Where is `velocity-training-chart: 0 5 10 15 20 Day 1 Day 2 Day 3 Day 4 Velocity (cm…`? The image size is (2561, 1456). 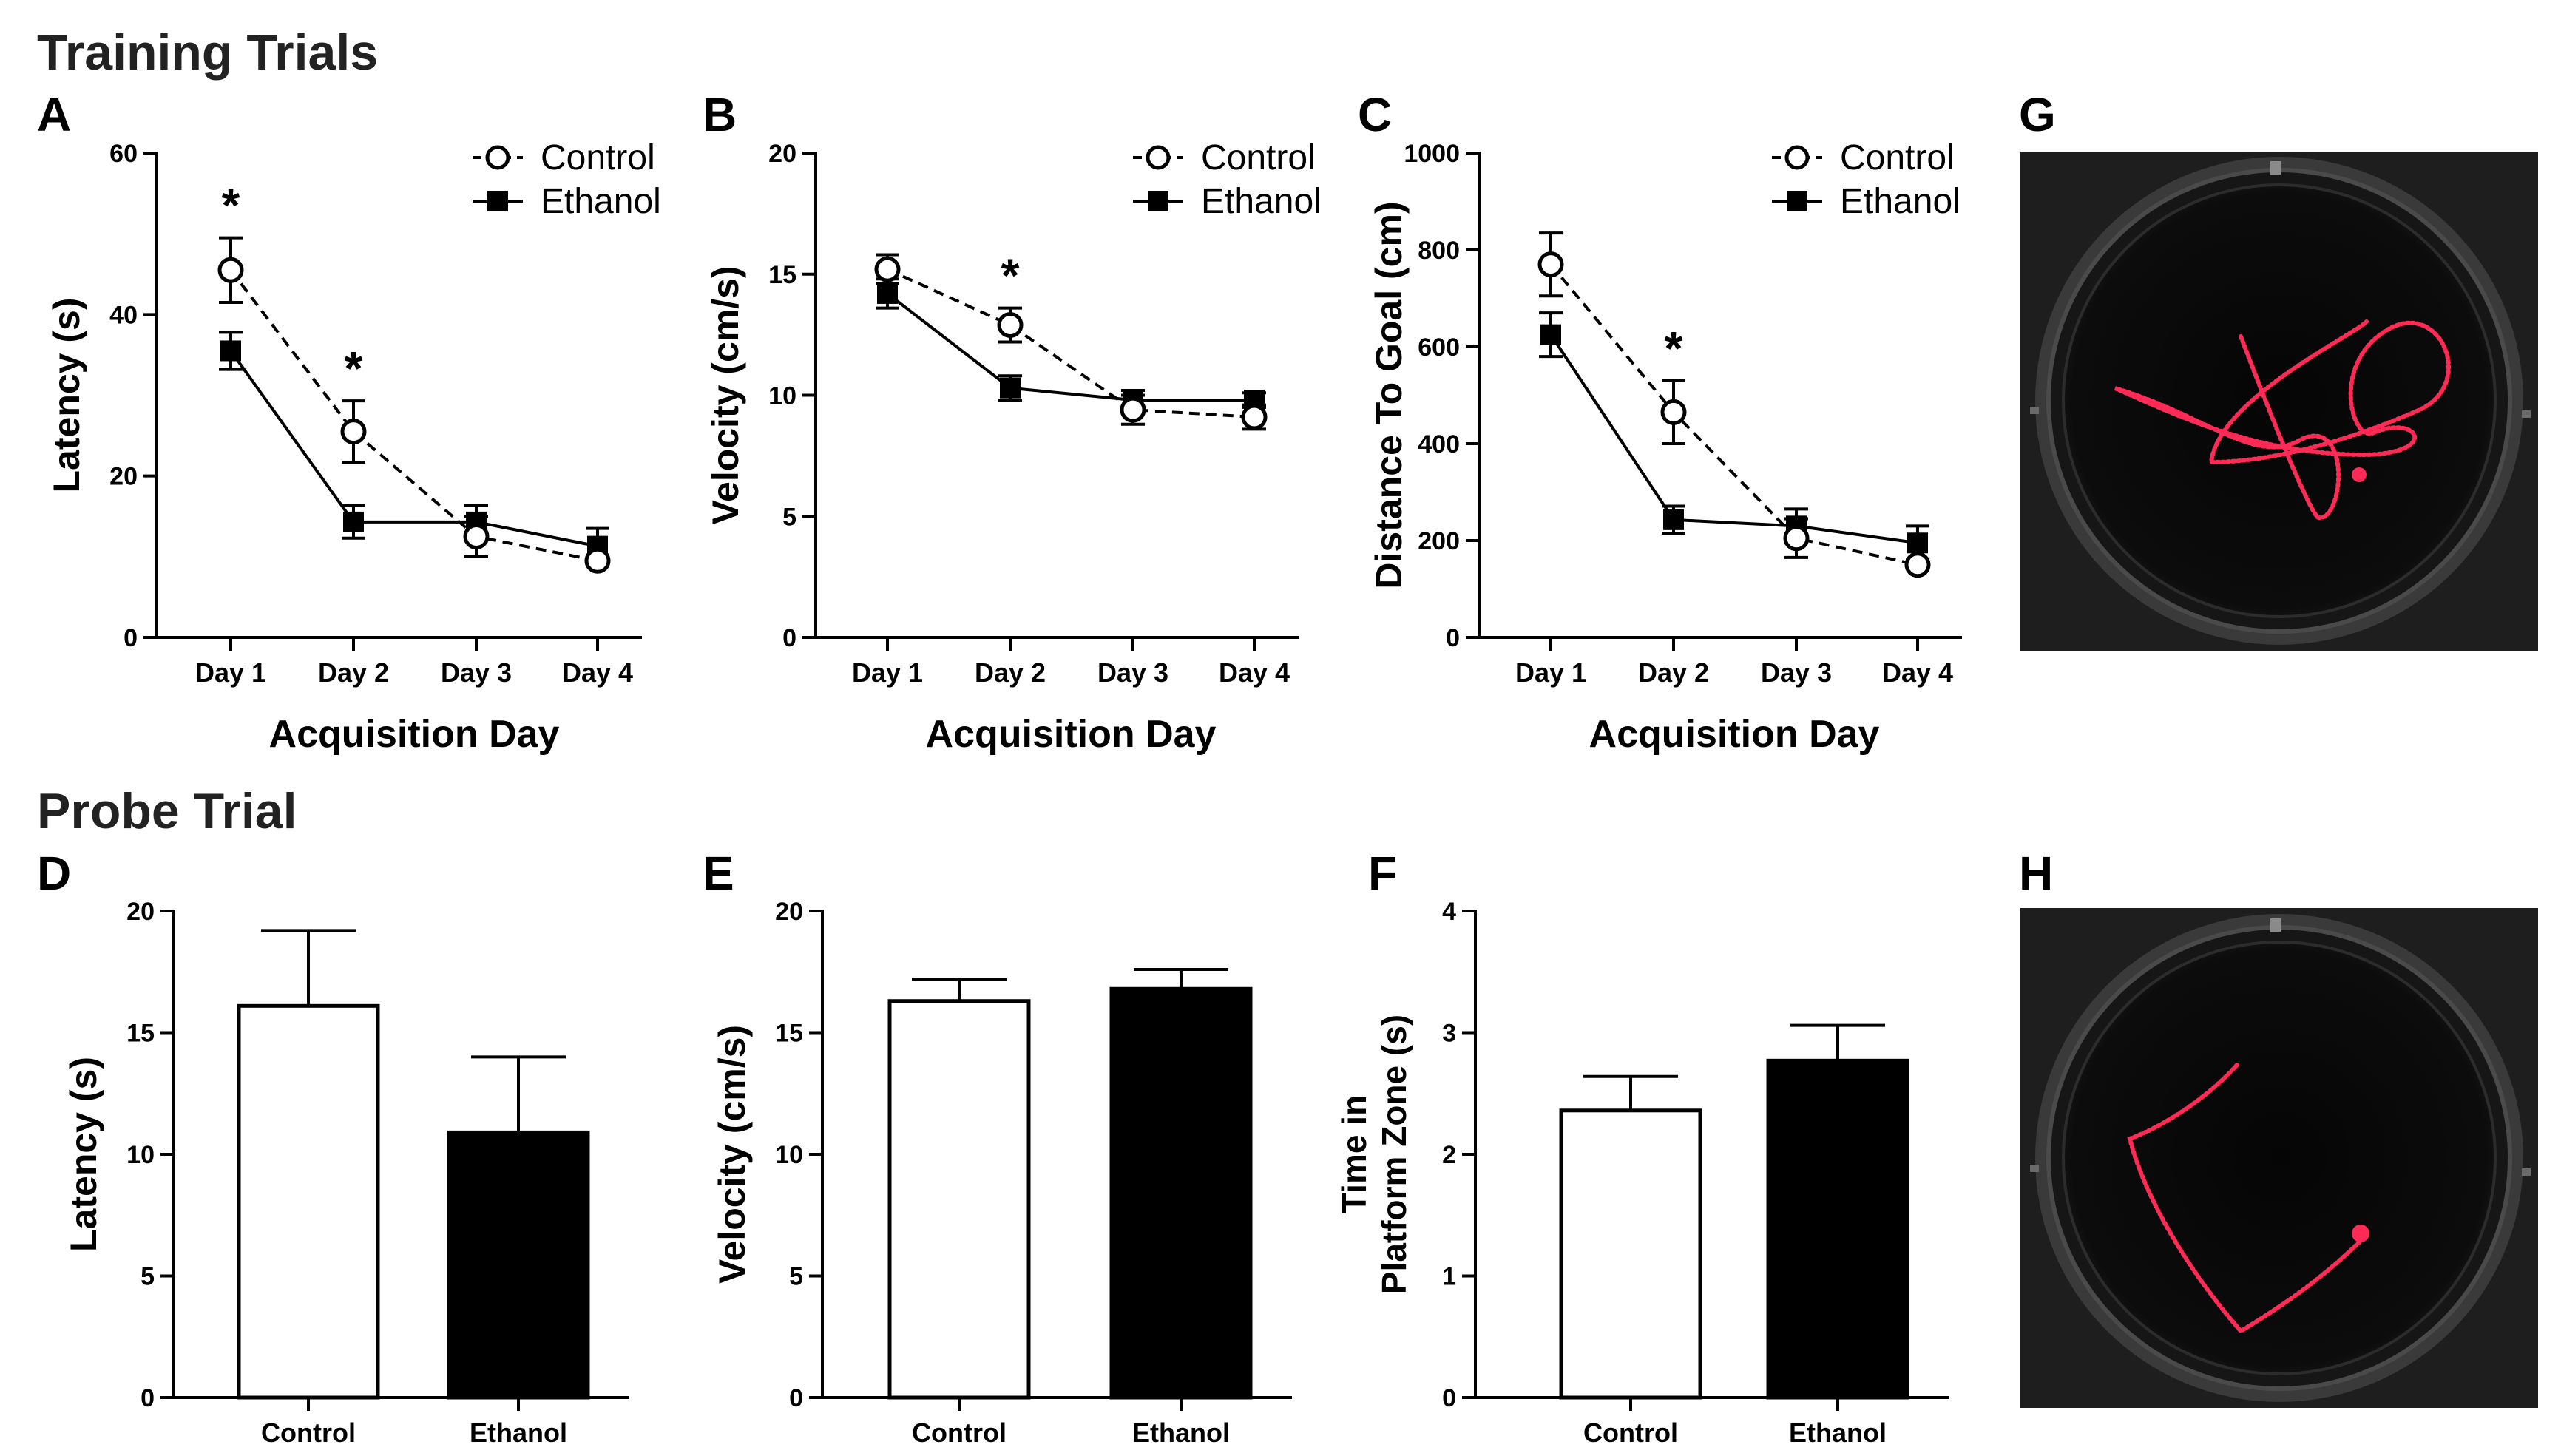
velocity-training-chart: 0 5 10 15 20 Day 1 Day 2 Day 3 Day 4 Velocity (cm… is located at coordinates (1014, 447).